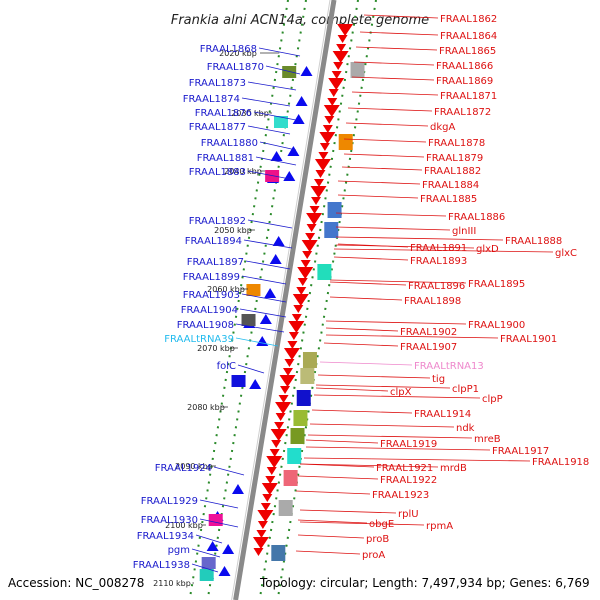  I want to click on left-gene-label: FRAAL1934, so click(165, 536).